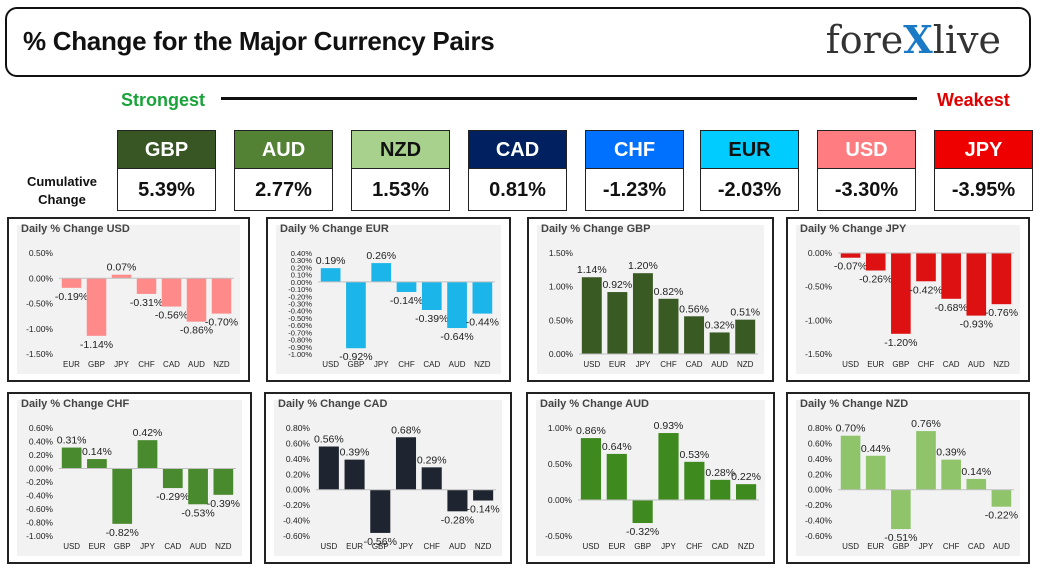 The image size is (1042, 572). What do you see at coordinates (634, 149) in the screenshot?
I see `currency-code: CHF` at bounding box center [634, 149].